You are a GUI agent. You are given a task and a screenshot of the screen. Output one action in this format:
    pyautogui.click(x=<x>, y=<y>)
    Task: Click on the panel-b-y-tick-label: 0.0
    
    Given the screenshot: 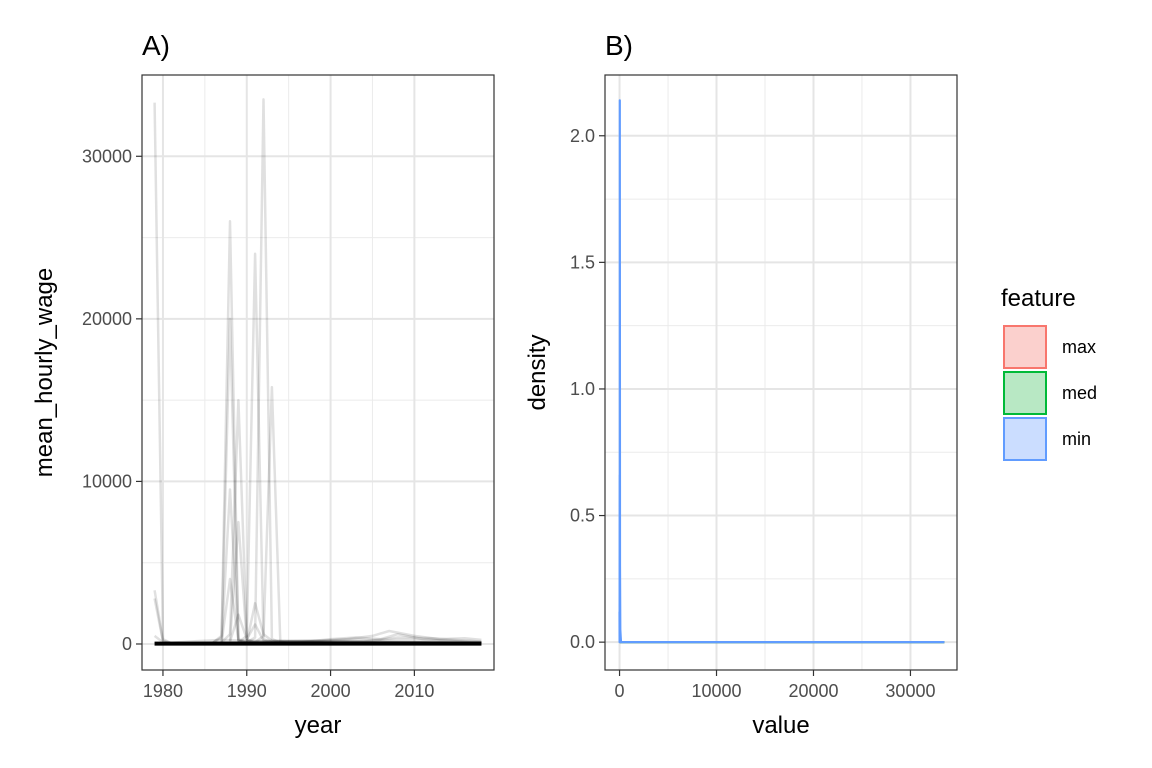 What is the action you would take?
    pyautogui.click(x=582, y=642)
    